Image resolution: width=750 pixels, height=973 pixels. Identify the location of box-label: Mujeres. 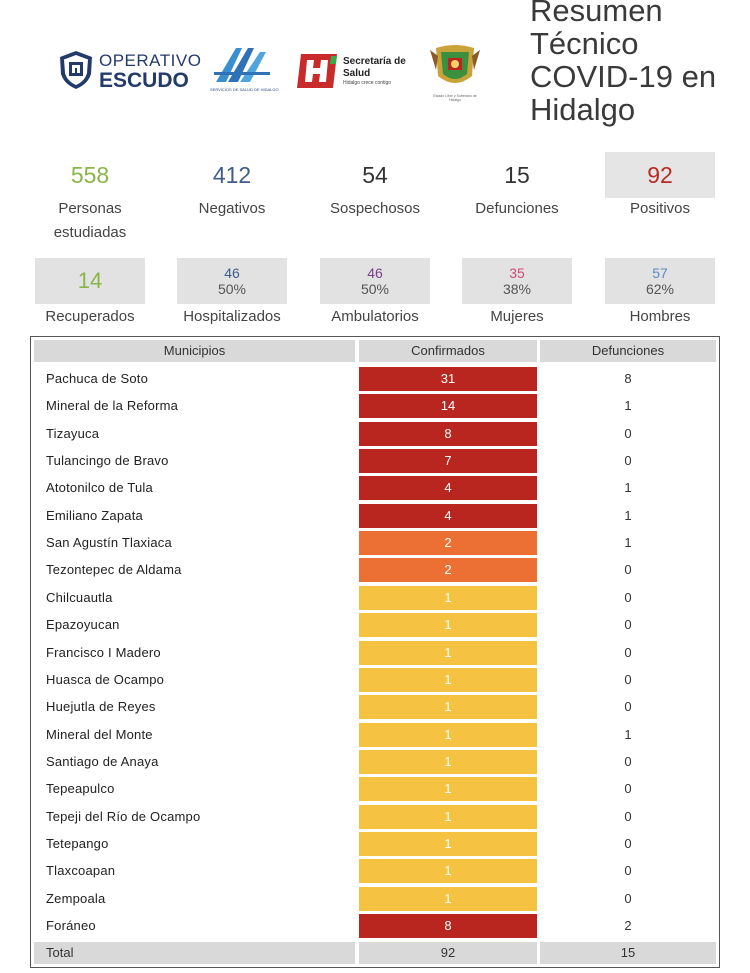
(517, 316).